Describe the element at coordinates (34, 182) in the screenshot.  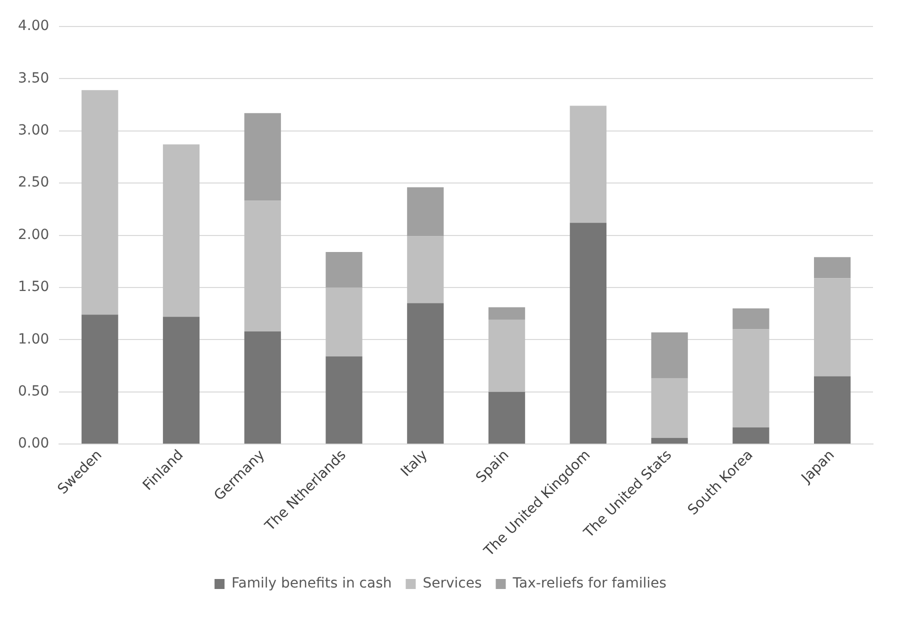
I see `y-tick-label: 2.50` at that location.